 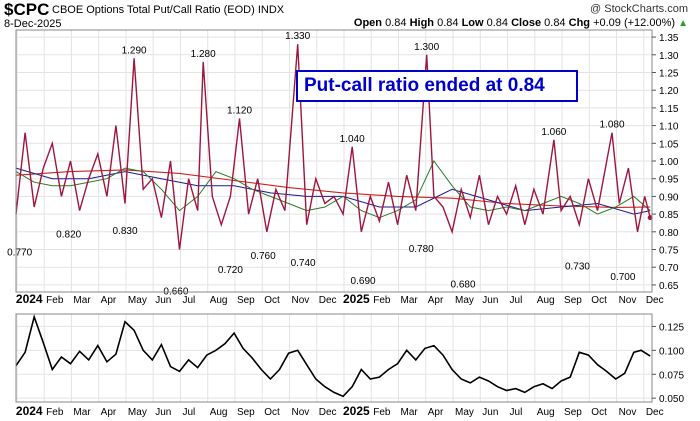 What do you see at coordinates (669, 127) in the screenshot?
I see `top-y-tick-label: 1.10` at bounding box center [669, 127].